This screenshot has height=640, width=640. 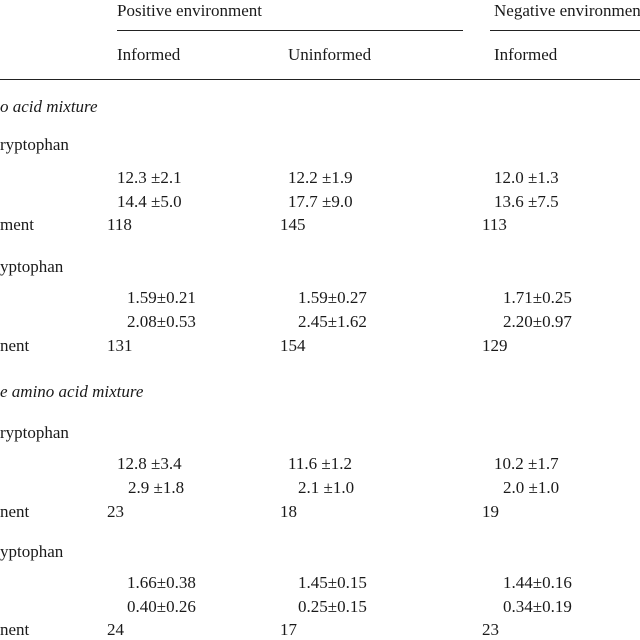 I want to click on n-value: 17, so click(x=288, y=629).